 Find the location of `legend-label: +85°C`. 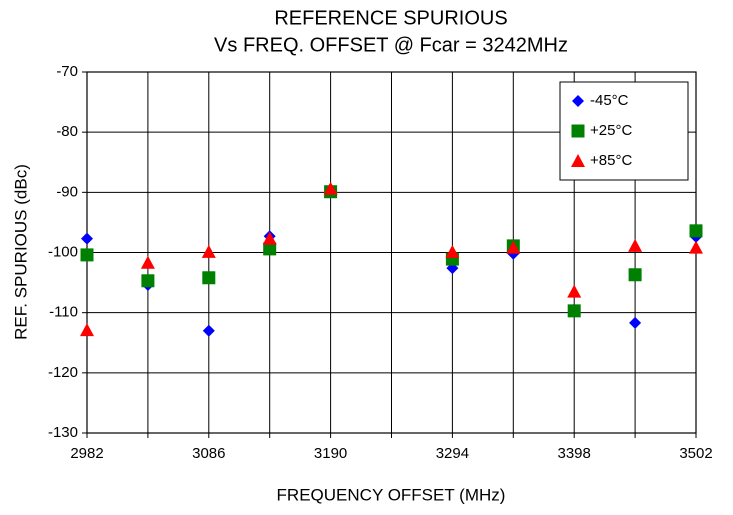

legend-label: +85°C is located at coordinates (611, 160).